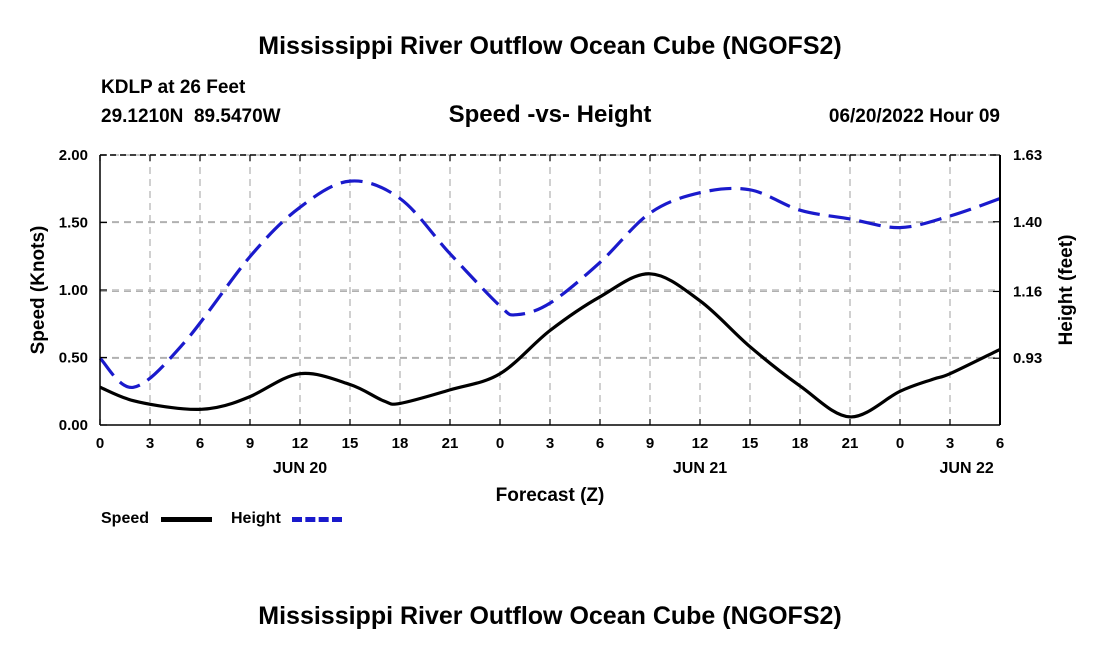 The width and height of the screenshot is (1100, 650). What do you see at coordinates (1027, 155) in the screenshot?
I see `y-tick-label-right: 1.63` at bounding box center [1027, 155].